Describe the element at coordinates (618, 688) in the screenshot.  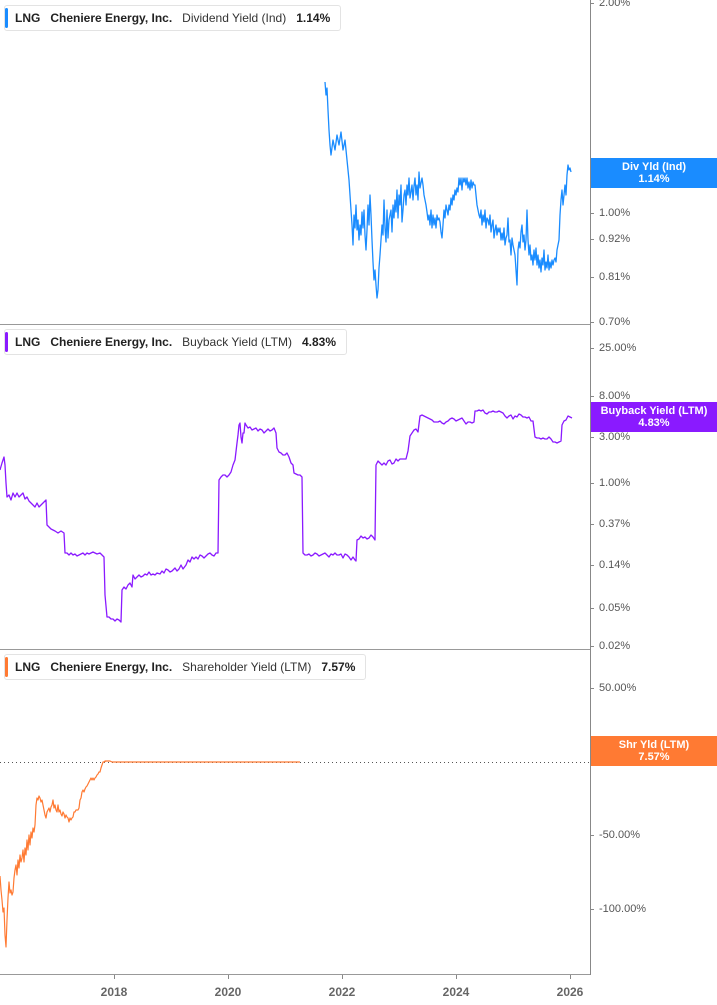
I see `y-tick-label: 50.00%` at that location.